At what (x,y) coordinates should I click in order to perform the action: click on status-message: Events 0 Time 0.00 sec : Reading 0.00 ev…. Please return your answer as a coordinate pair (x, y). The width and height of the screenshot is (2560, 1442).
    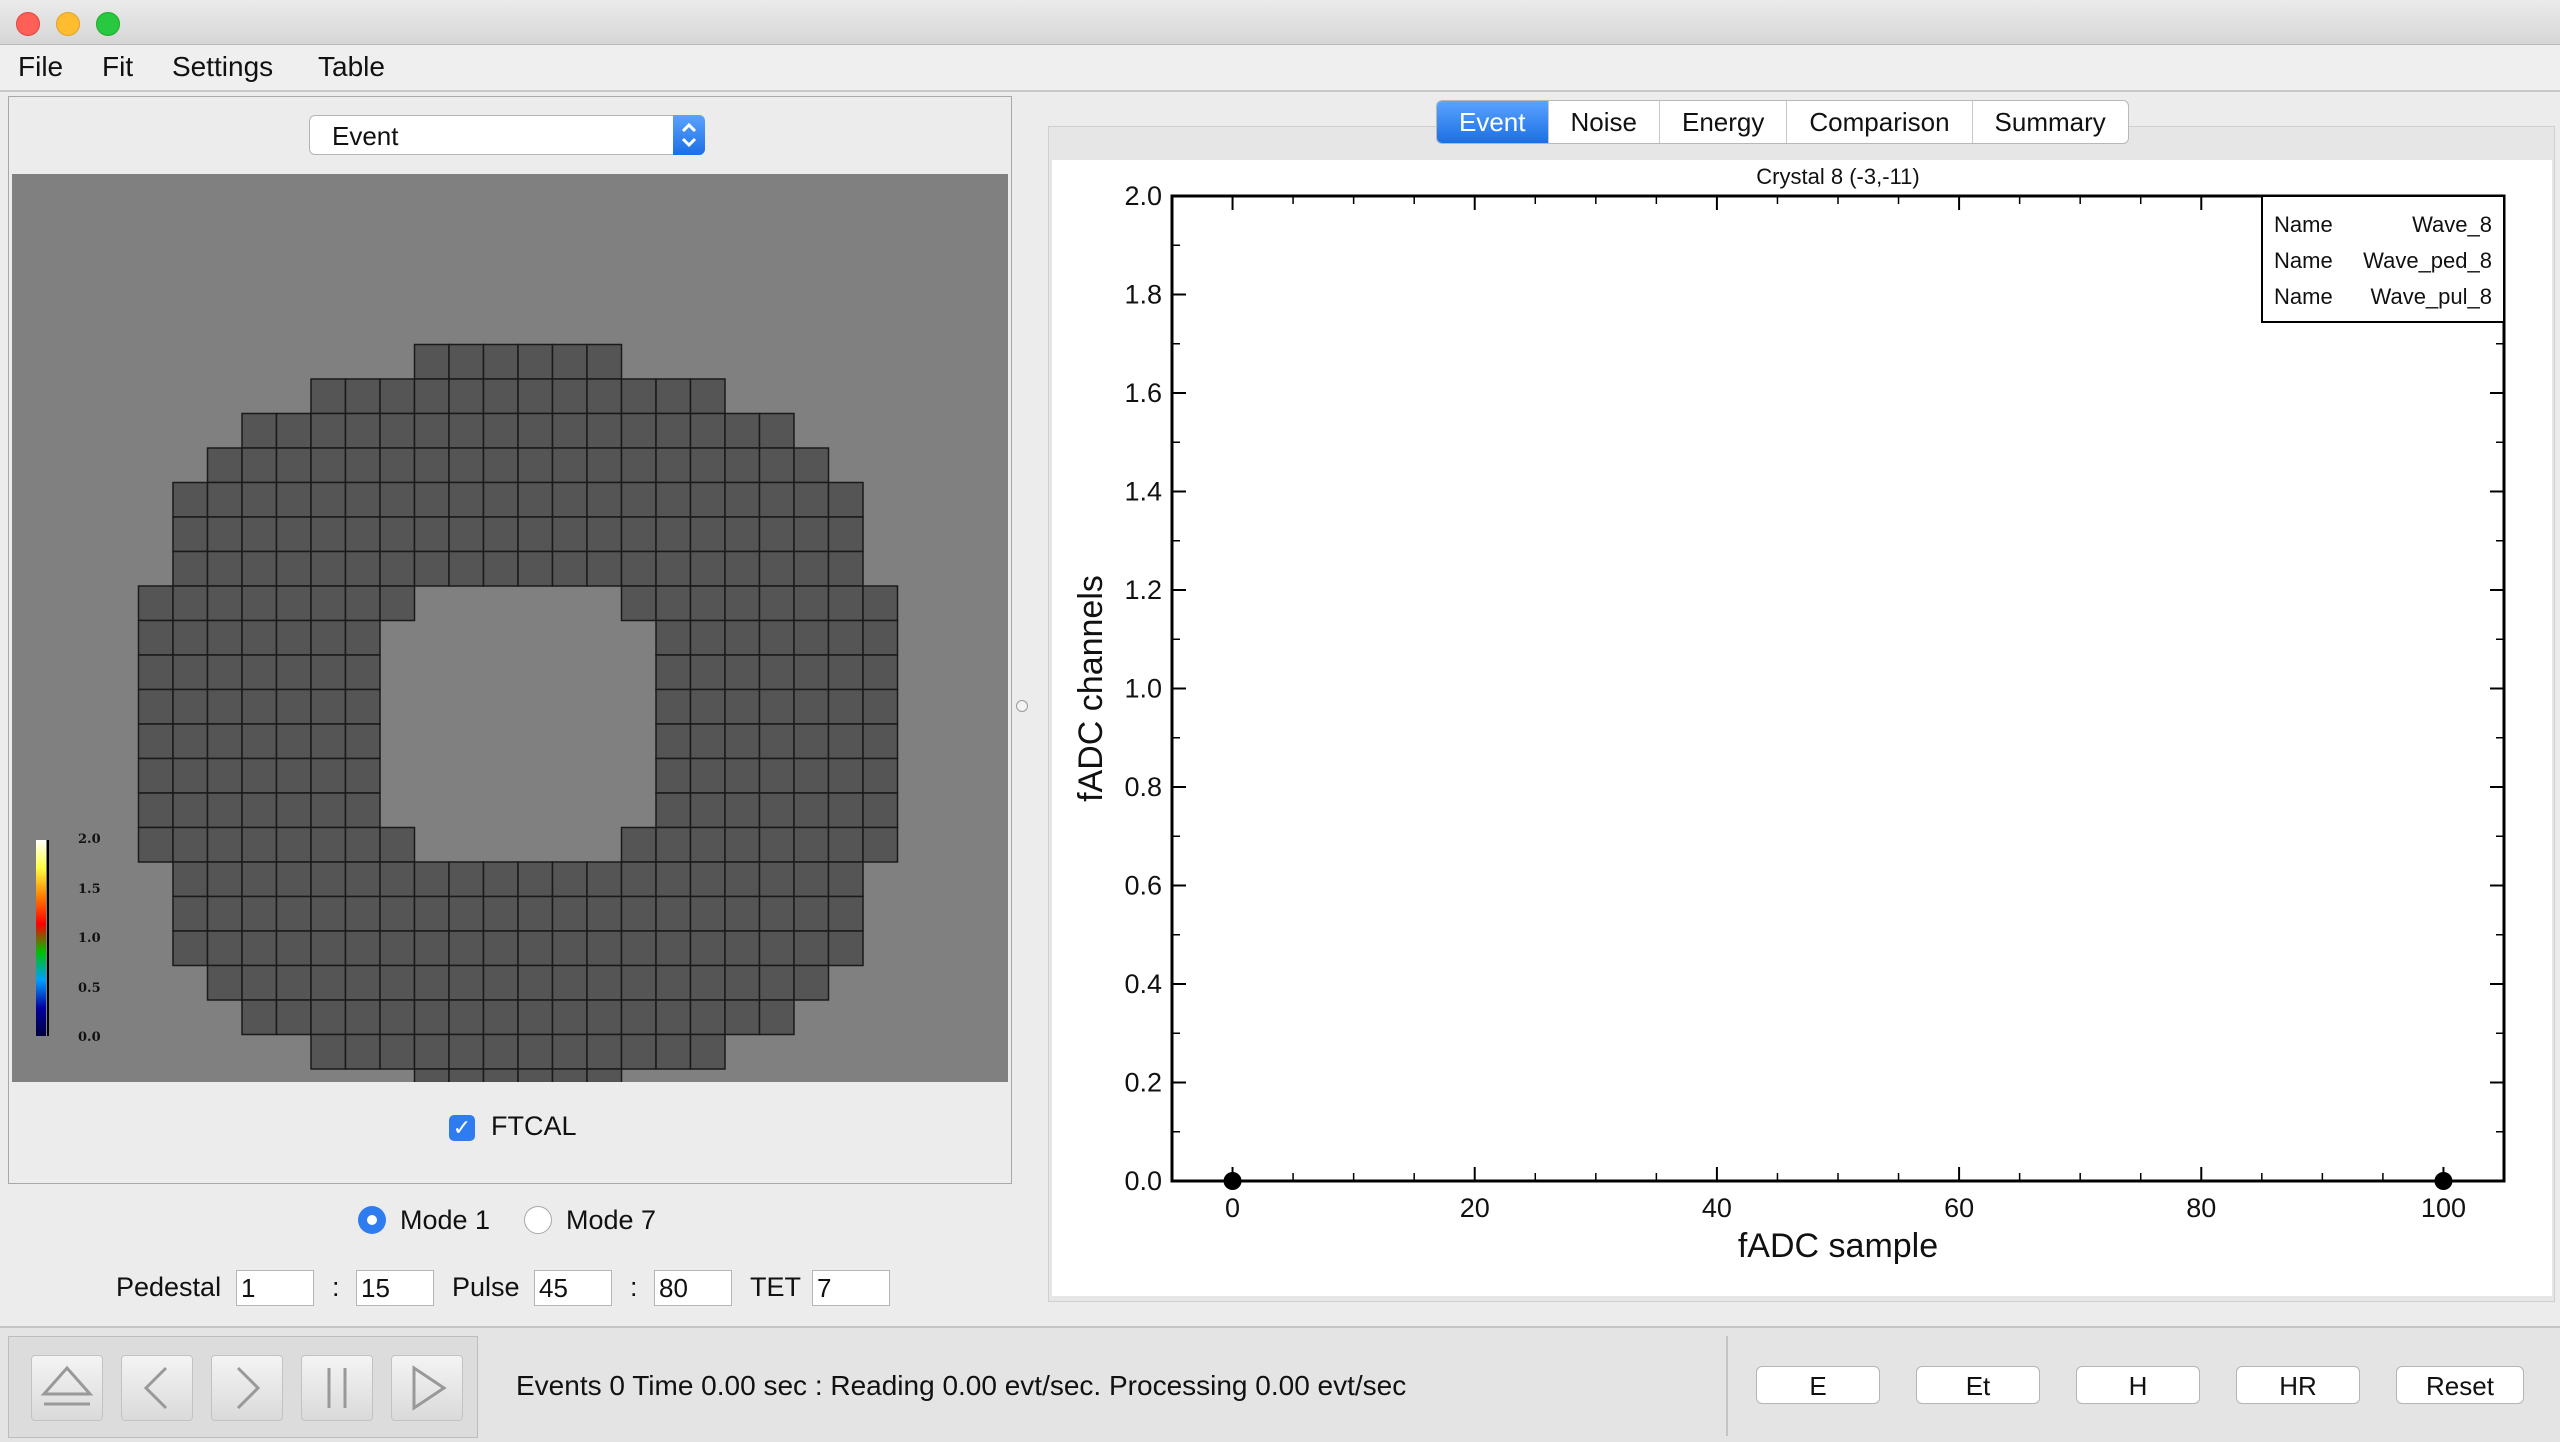
    Looking at the image, I should click on (961, 1385).